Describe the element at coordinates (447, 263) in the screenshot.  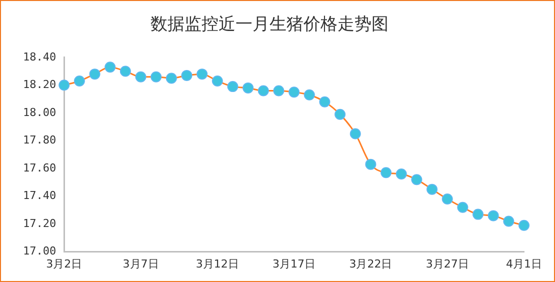
I see `x-tick-label: 3月27日` at that location.